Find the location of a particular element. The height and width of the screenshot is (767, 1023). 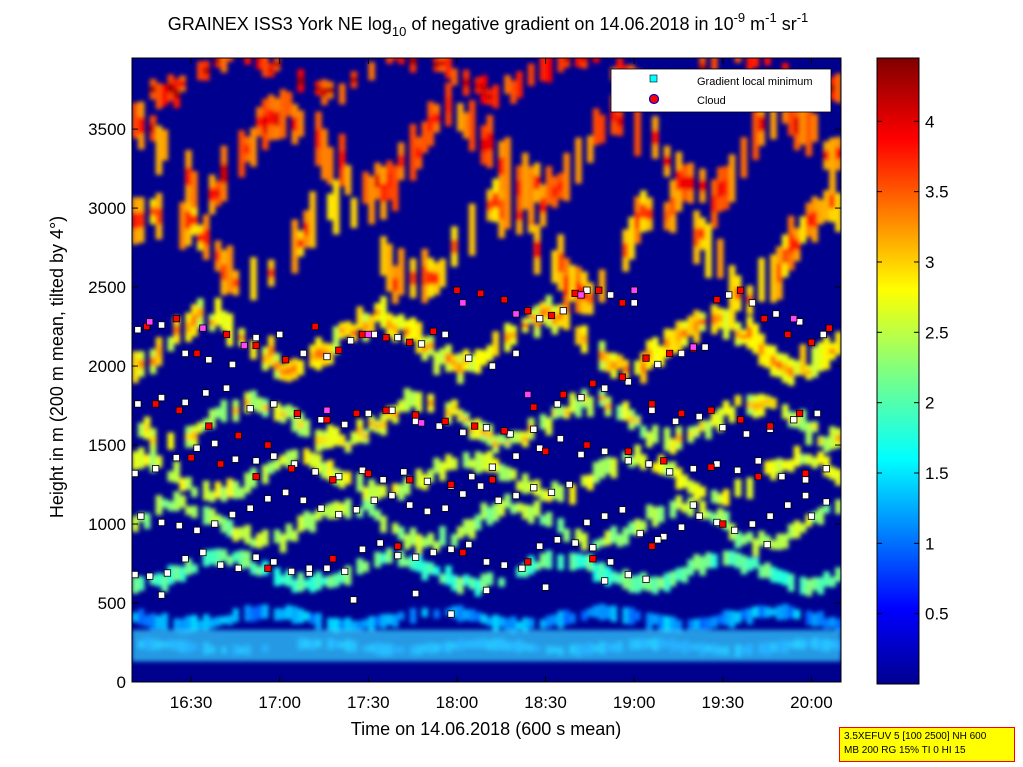

y-tick-label: 2500 is located at coordinates (107, 287).